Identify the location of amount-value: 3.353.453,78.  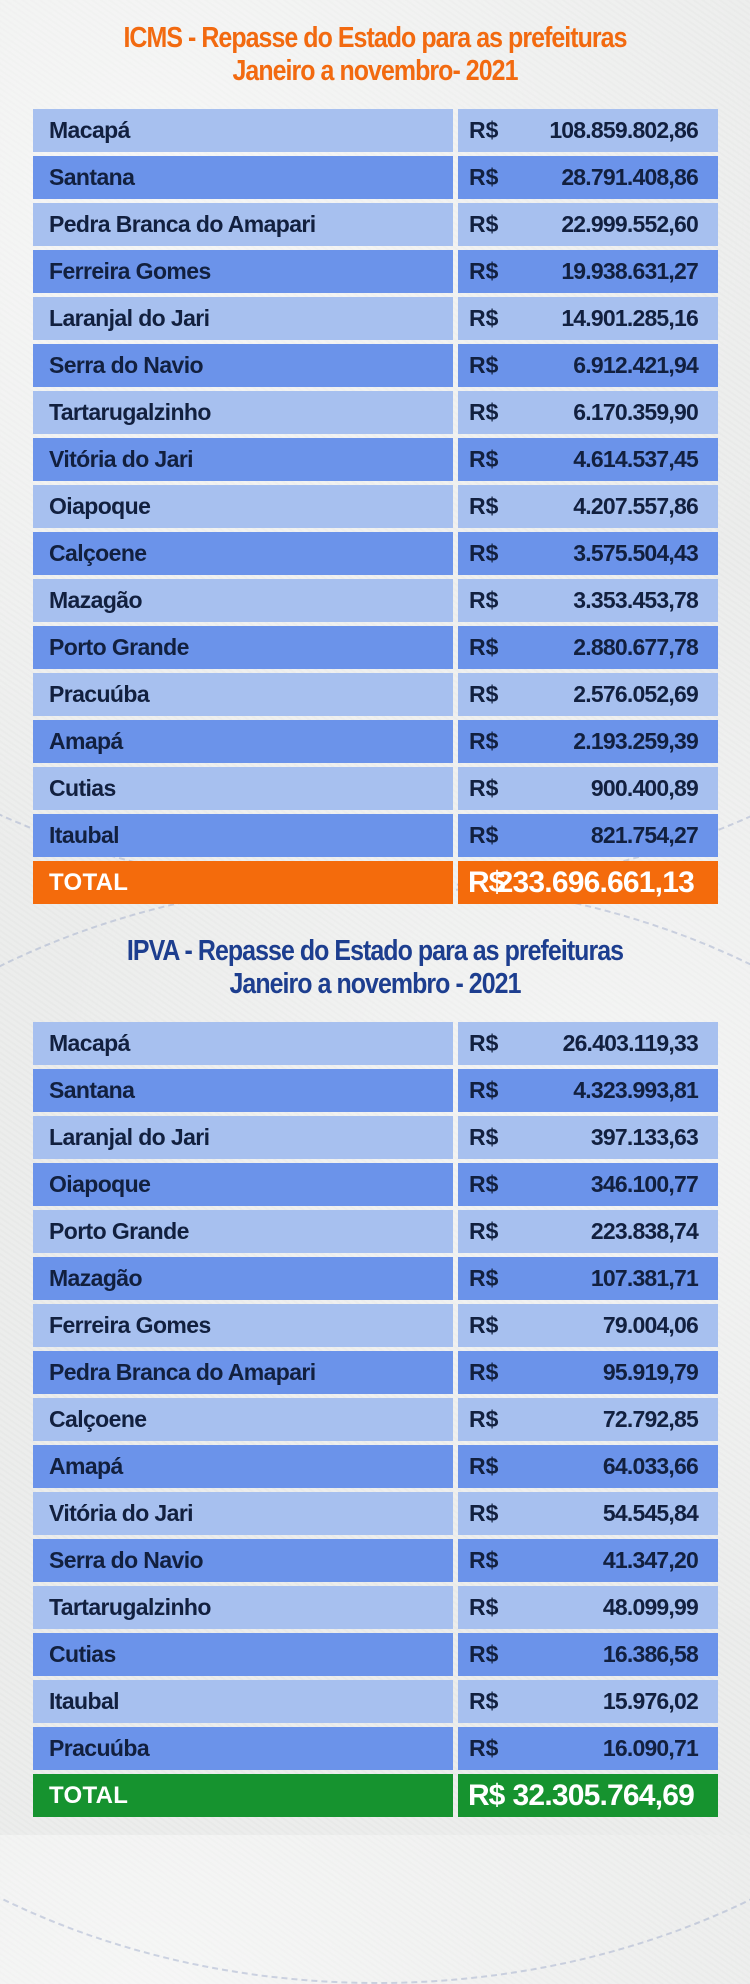
(636, 600).